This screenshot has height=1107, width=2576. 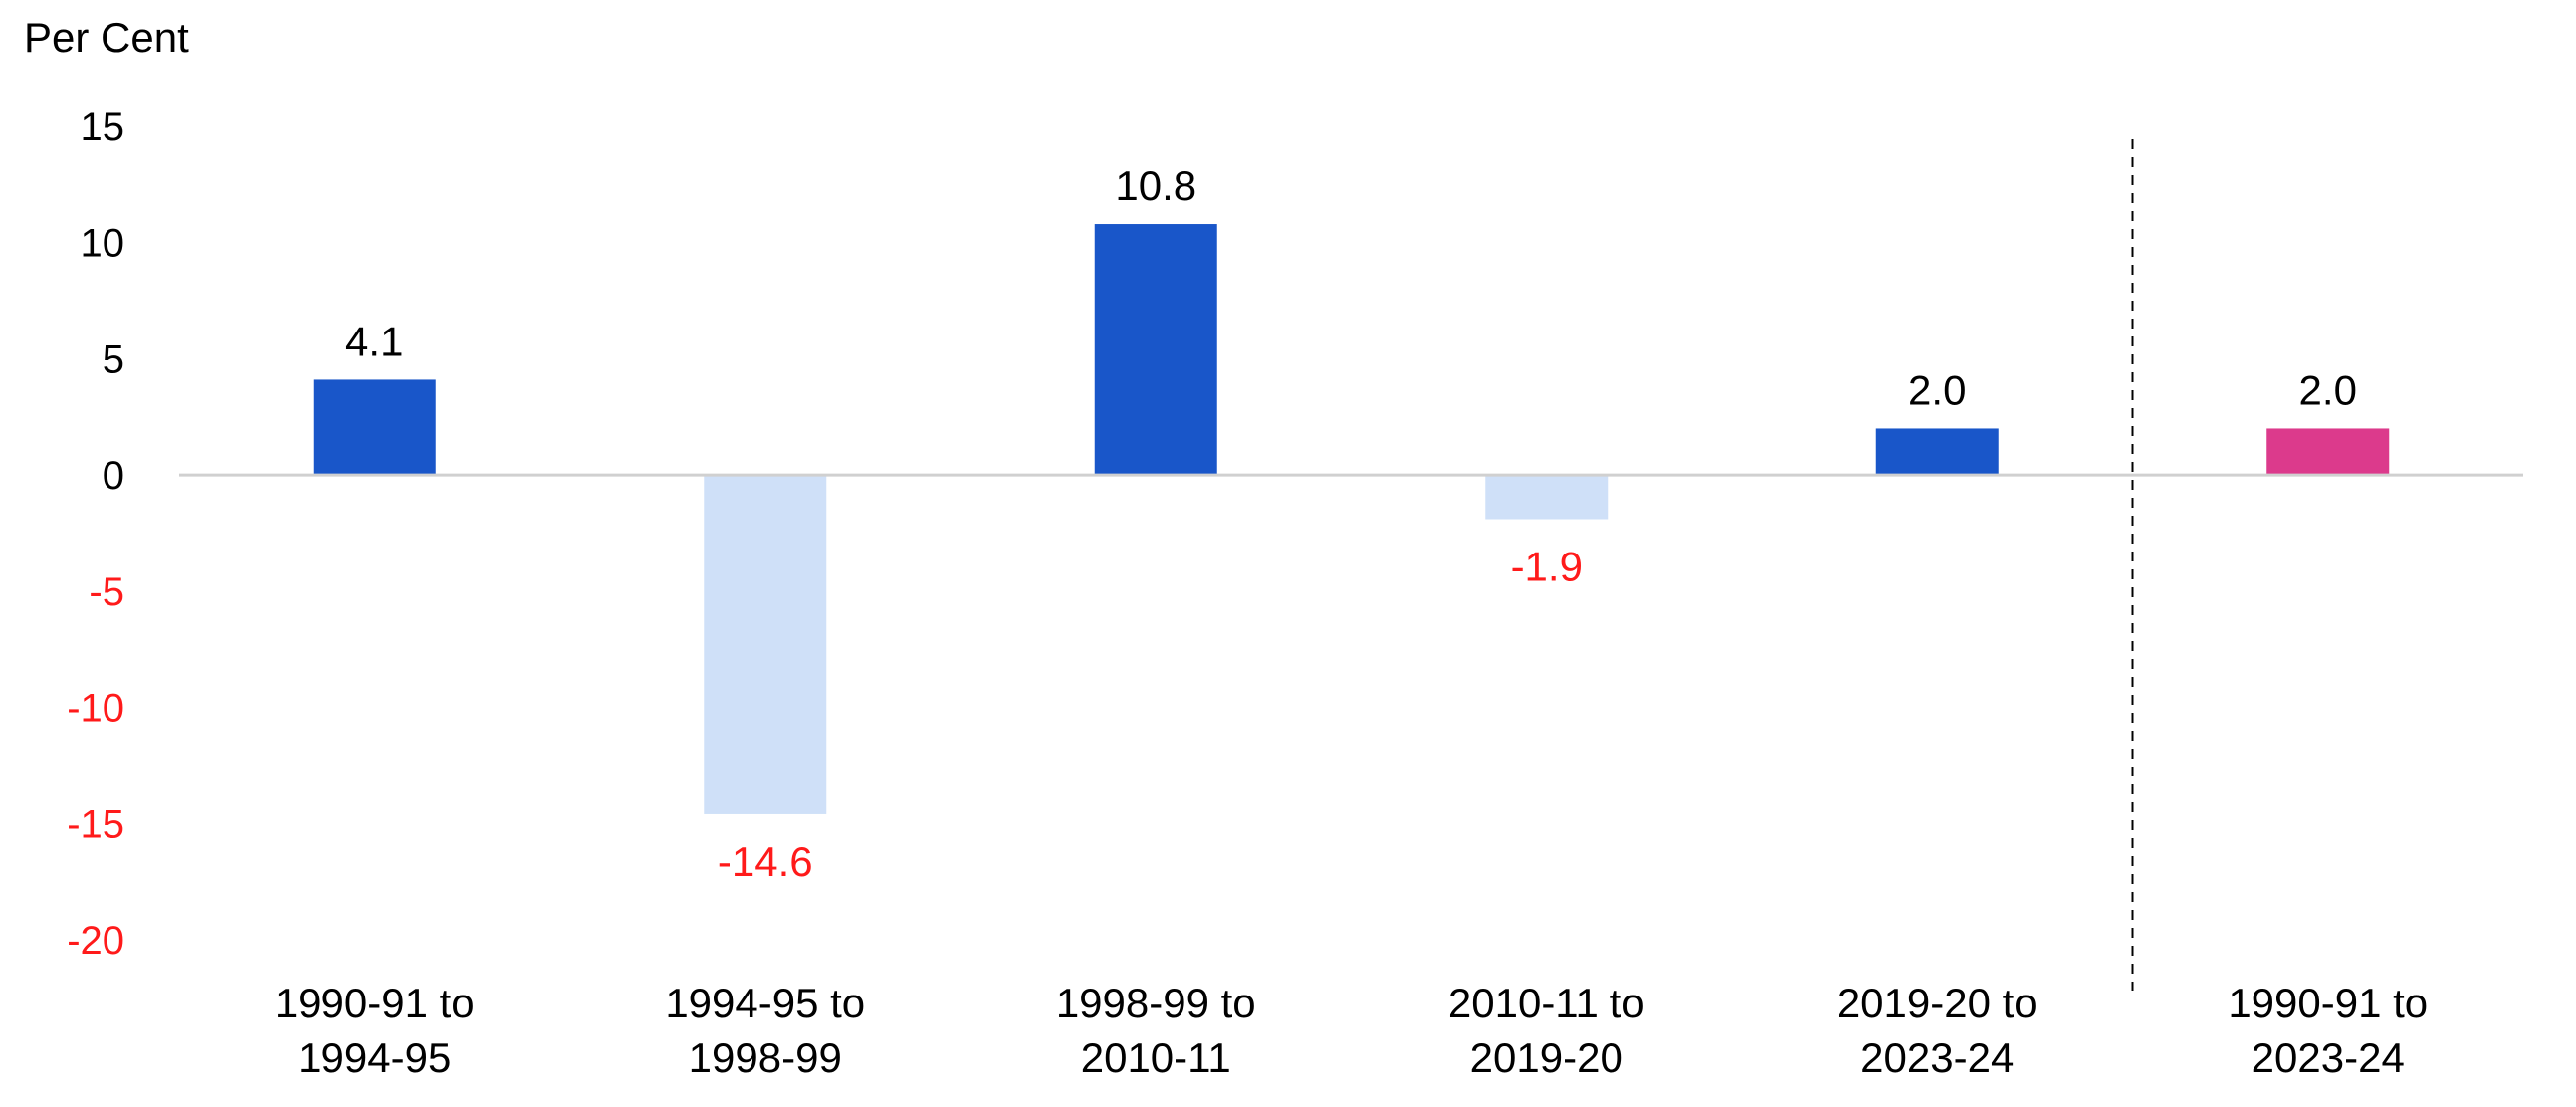 I want to click on y-axis-ticks: 15 10 5 0 -5 -10 -15 -20, so click(x=95, y=534).